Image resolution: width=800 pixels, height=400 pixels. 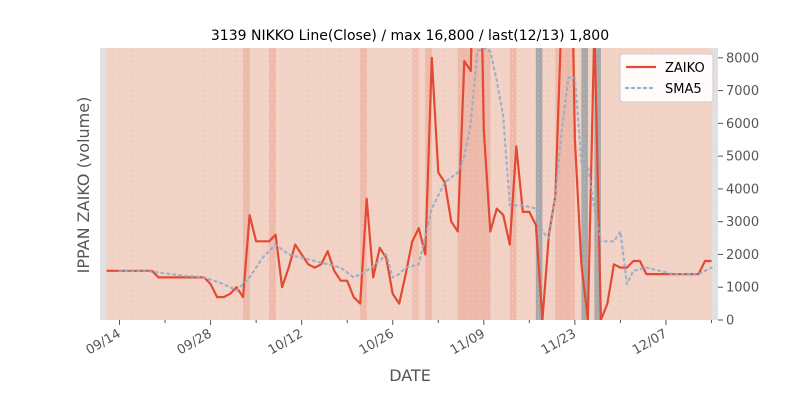 What do you see at coordinates (742, 124) in the screenshot?
I see `y-tick-label: 6000` at bounding box center [742, 124].